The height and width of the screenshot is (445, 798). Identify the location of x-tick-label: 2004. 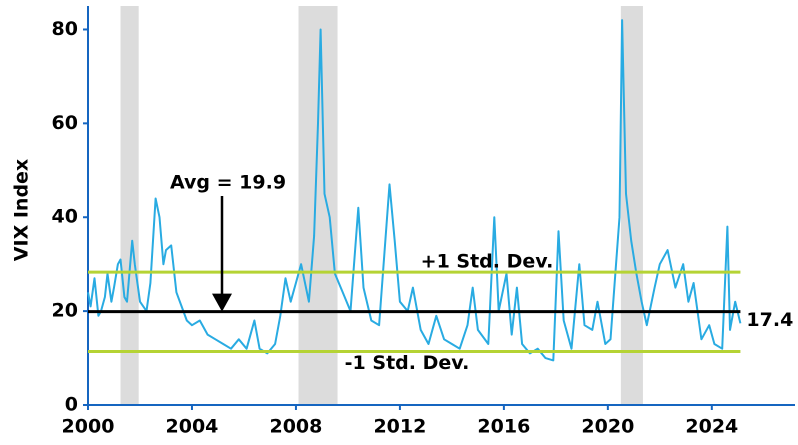
(192, 427).